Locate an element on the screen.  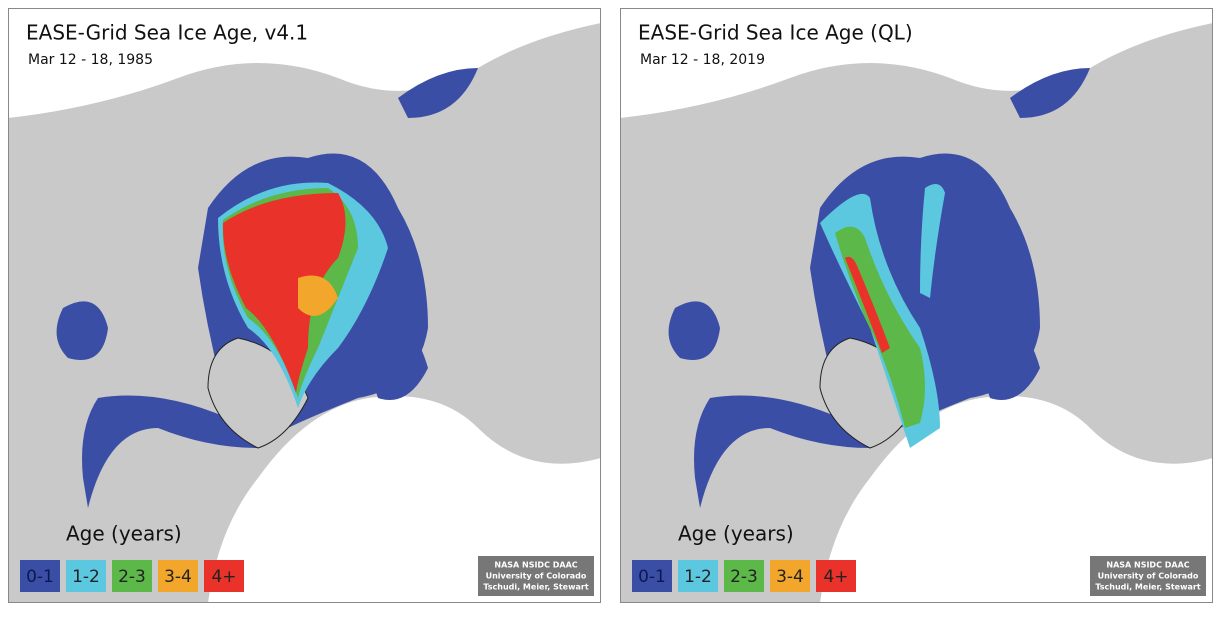
map-title: EASE-Grid Sea Ice Age, v4.1 is located at coordinates (167, 33).